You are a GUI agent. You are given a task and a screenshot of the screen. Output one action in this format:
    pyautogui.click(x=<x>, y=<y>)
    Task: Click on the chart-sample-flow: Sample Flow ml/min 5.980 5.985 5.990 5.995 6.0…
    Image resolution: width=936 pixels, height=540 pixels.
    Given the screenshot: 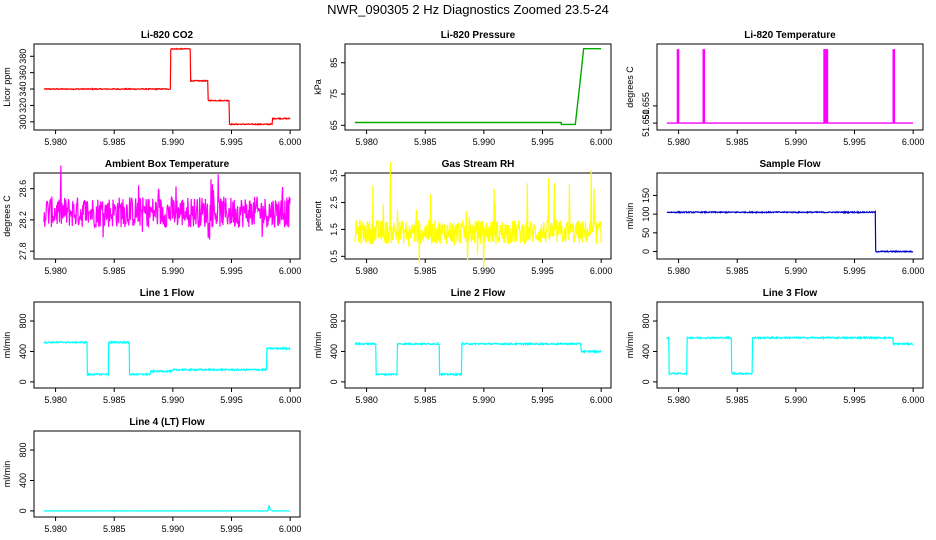 What is the action you would take?
    pyautogui.click(x=774, y=217)
    